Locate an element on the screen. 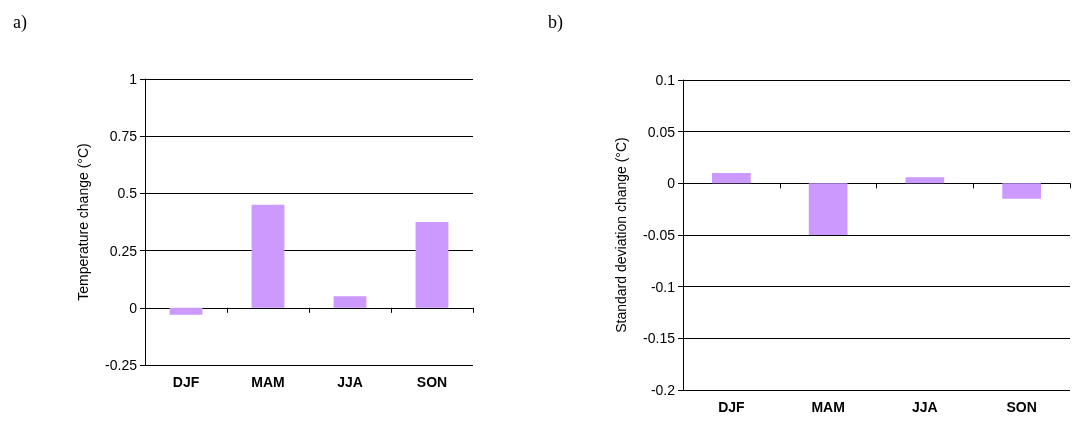 This screenshot has height=437, width=1083. chart-title: a) is located at coordinates (20, 22).